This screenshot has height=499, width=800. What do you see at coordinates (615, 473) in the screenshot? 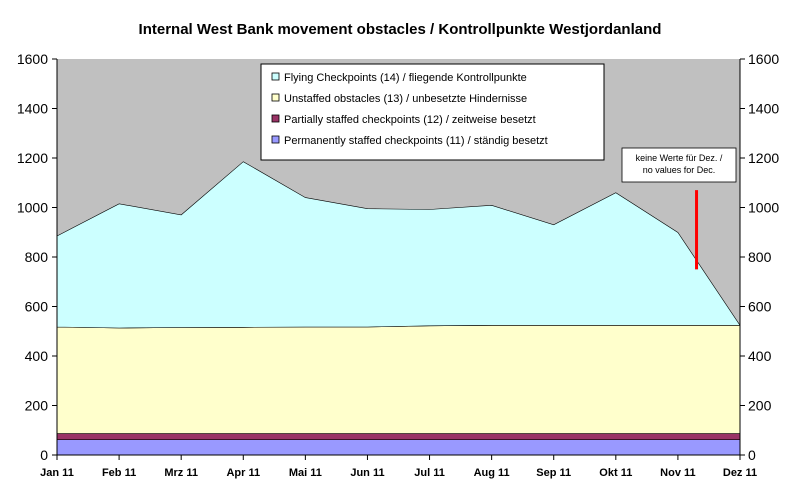
I see `x-tick-label: Okt 11` at bounding box center [615, 473].